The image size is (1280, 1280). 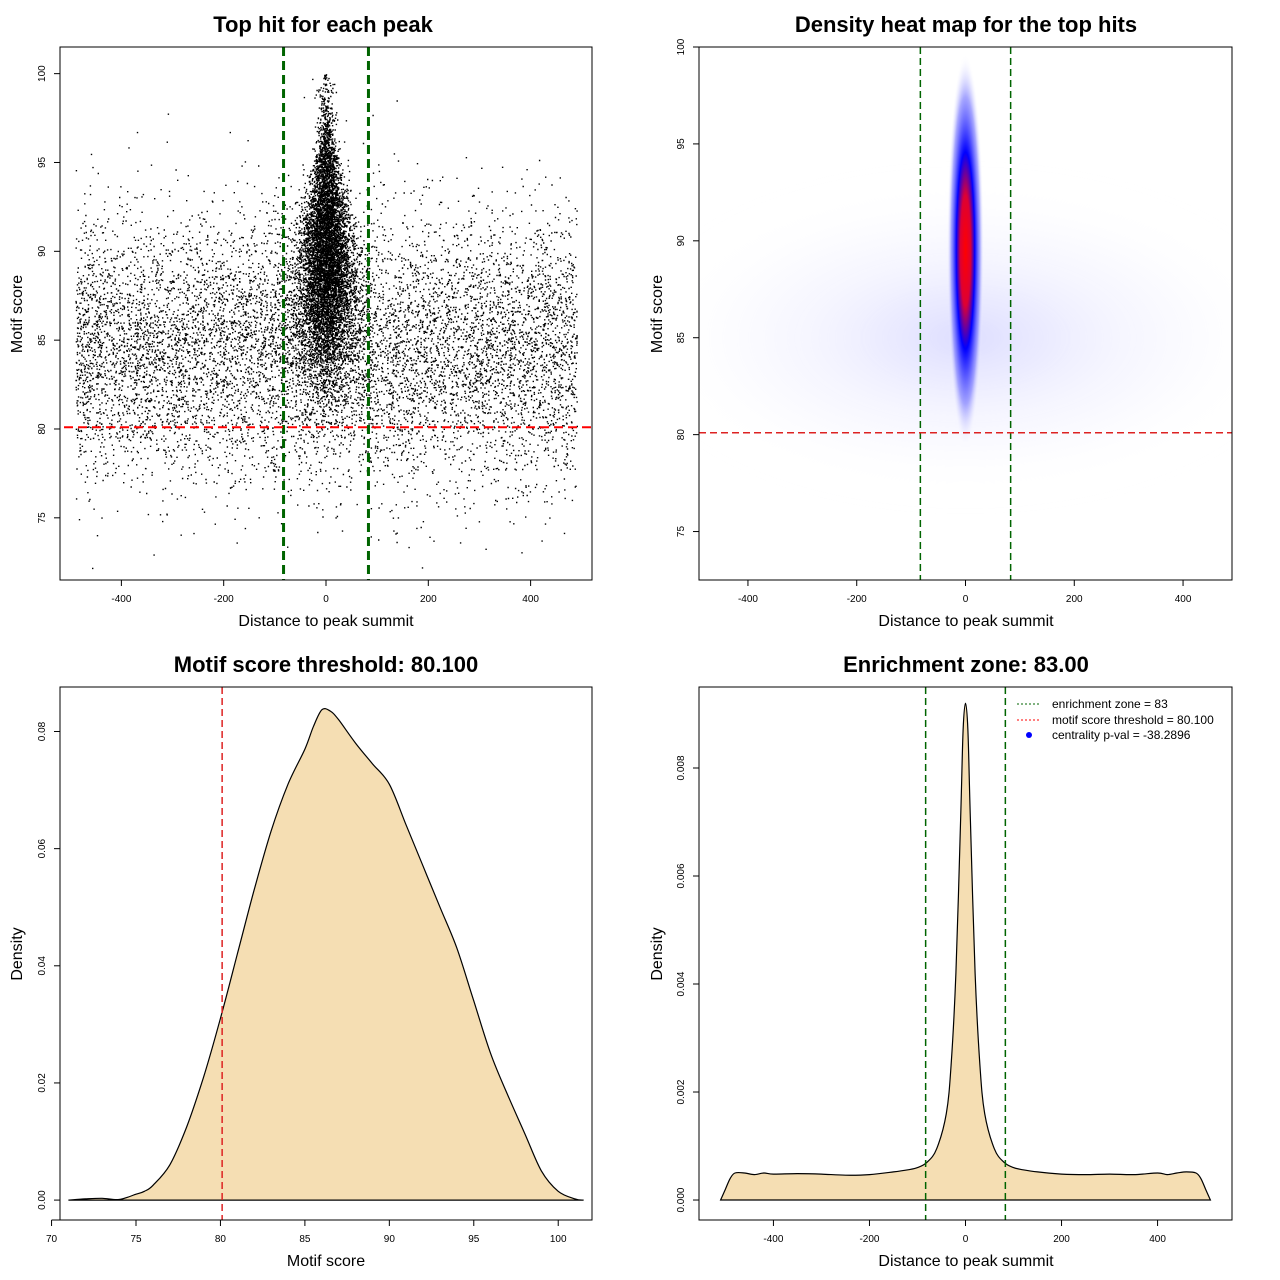 What do you see at coordinates (326, 1261) in the screenshot?
I see `panel3-xlabel: Motif score` at bounding box center [326, 1261].